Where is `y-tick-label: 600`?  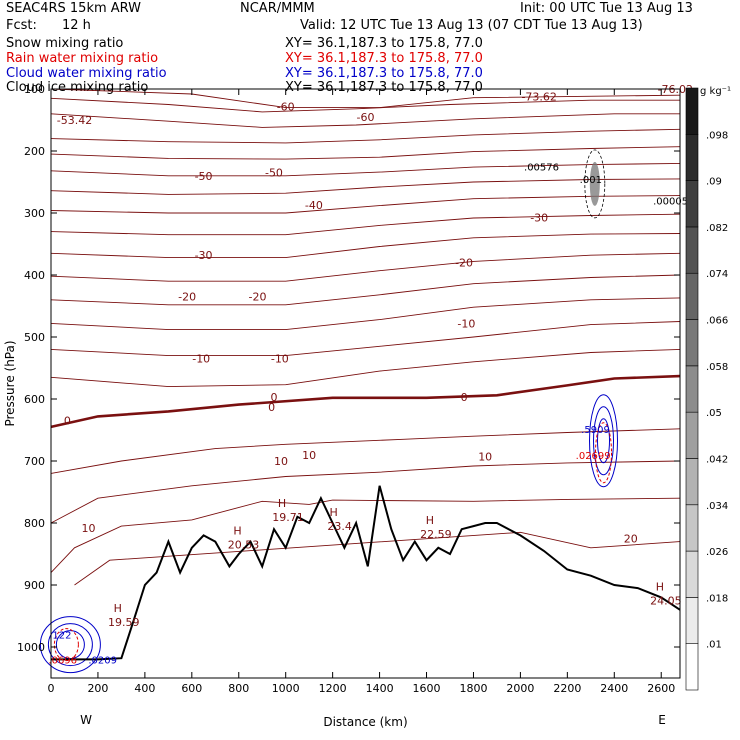
y-tick-label: 600 is located at coordinates (34, 399).